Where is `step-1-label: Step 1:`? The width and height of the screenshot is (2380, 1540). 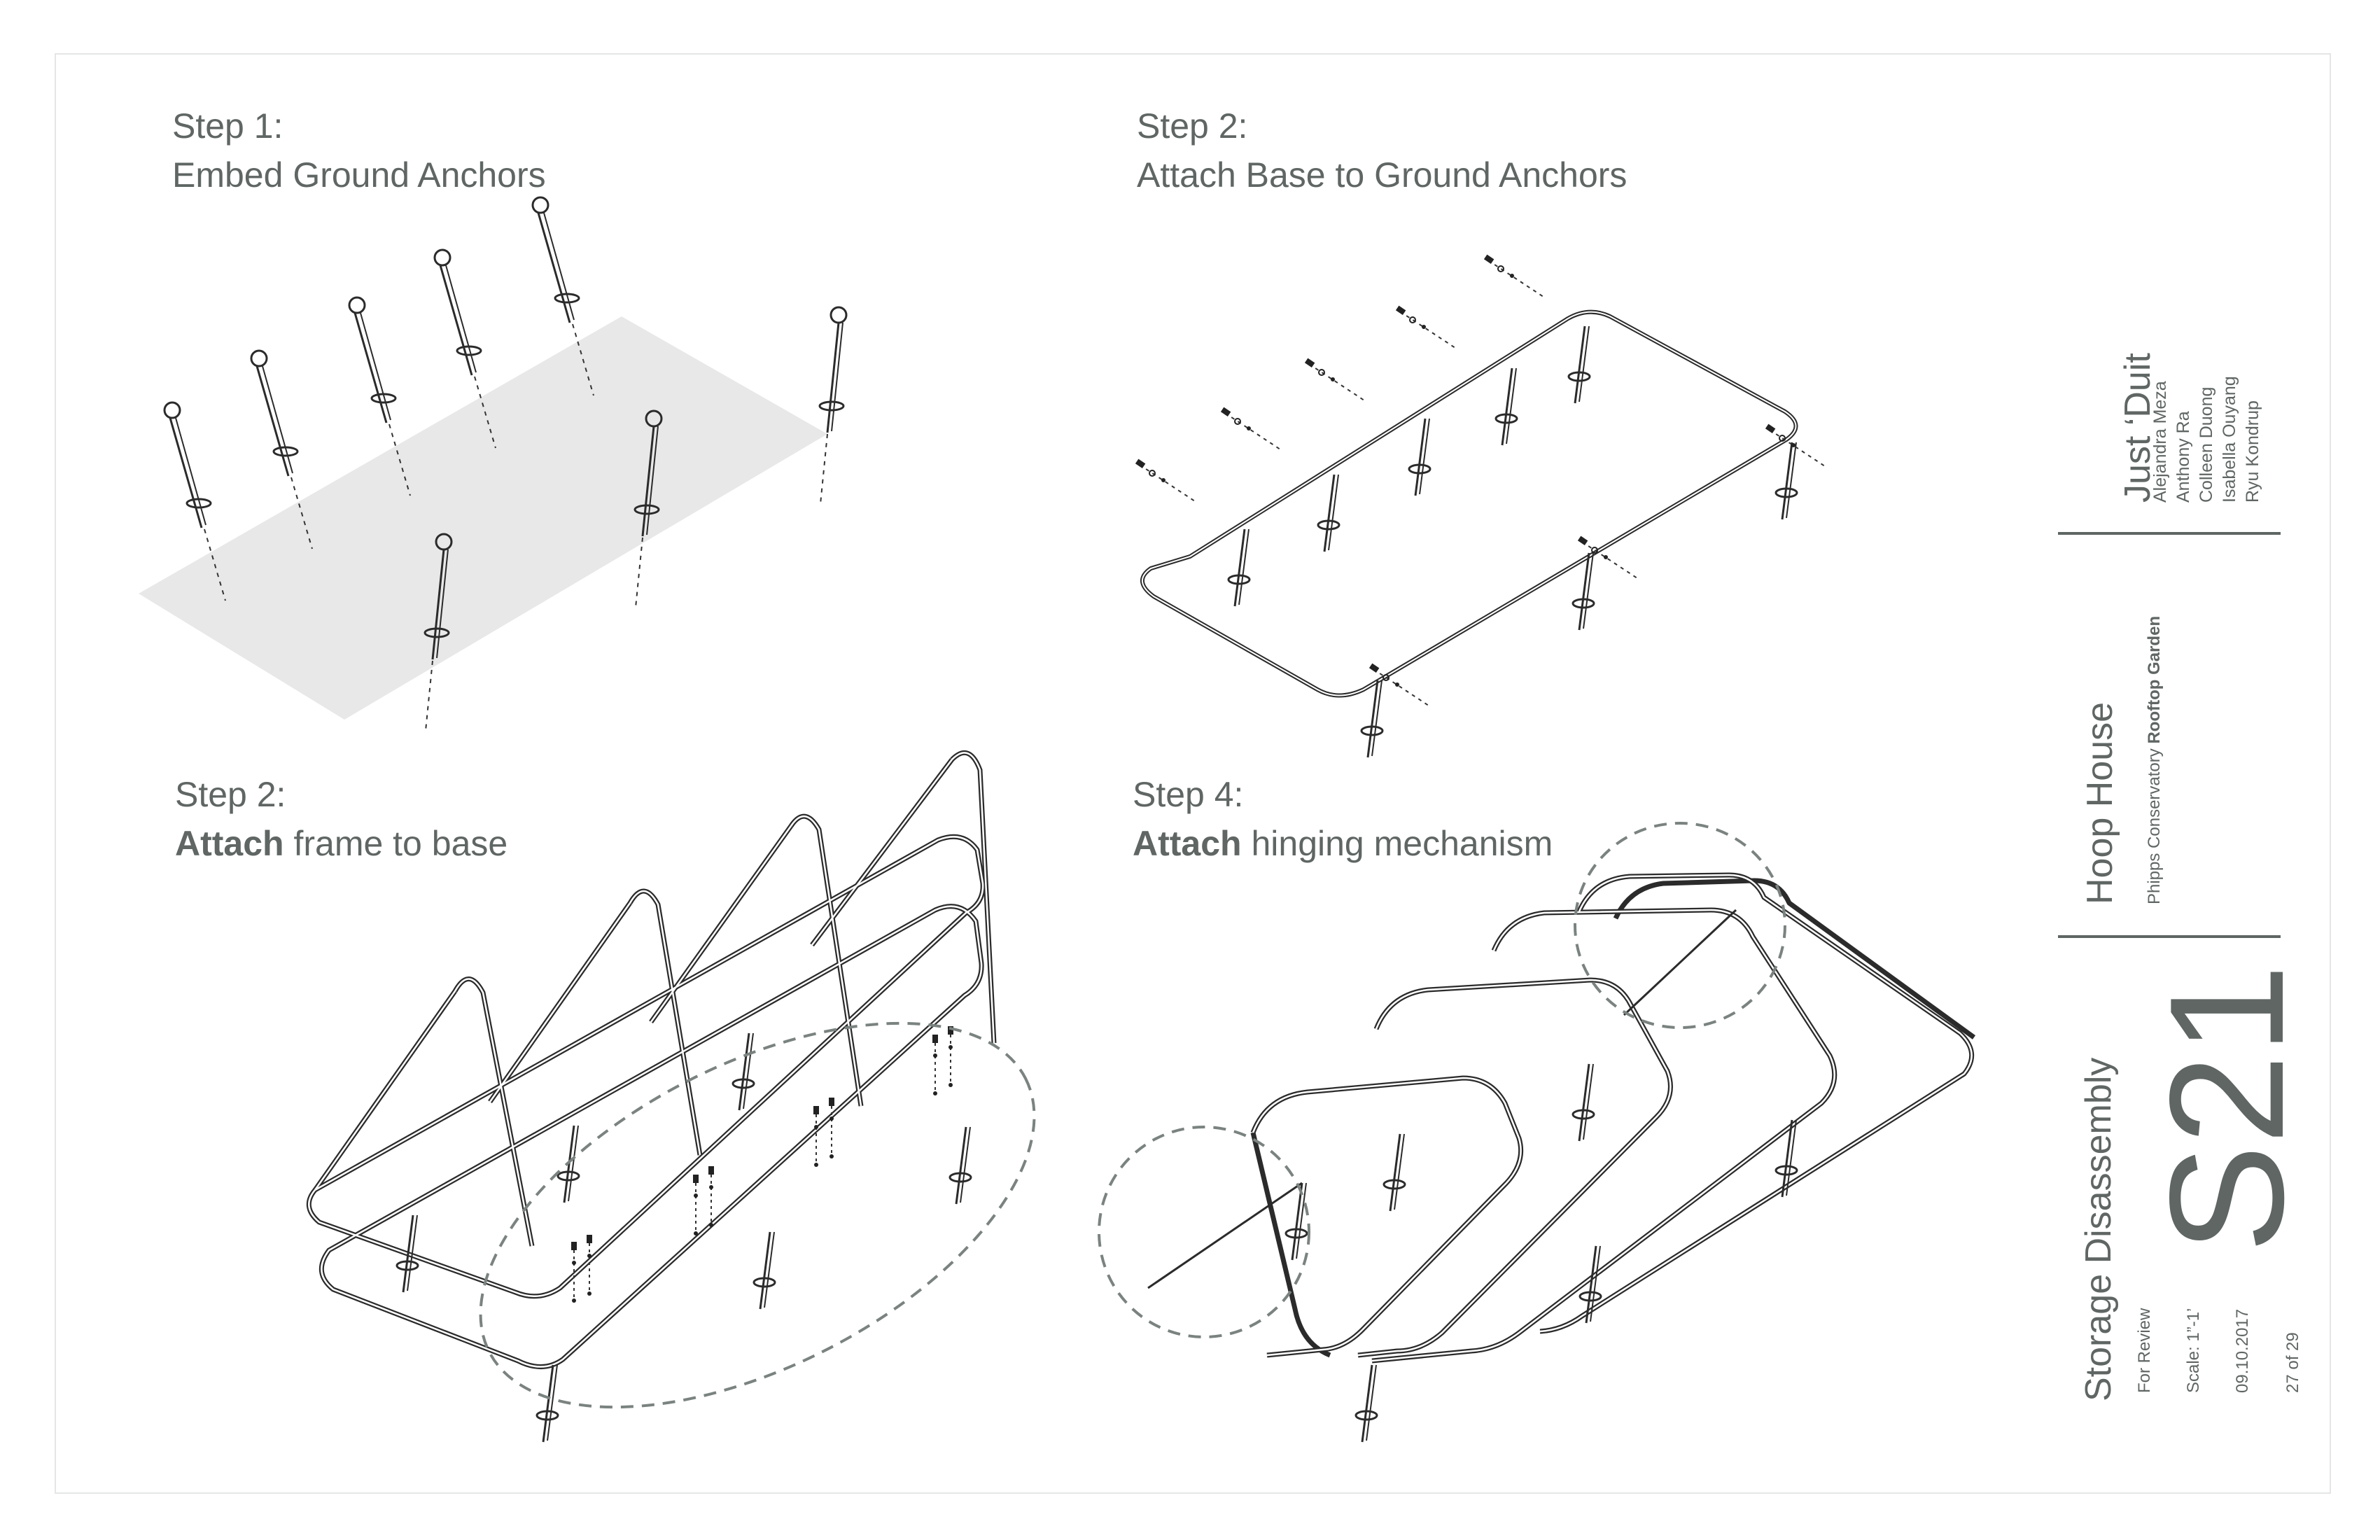
step-1-label: Step 1: is located at coordinates (228, 126).